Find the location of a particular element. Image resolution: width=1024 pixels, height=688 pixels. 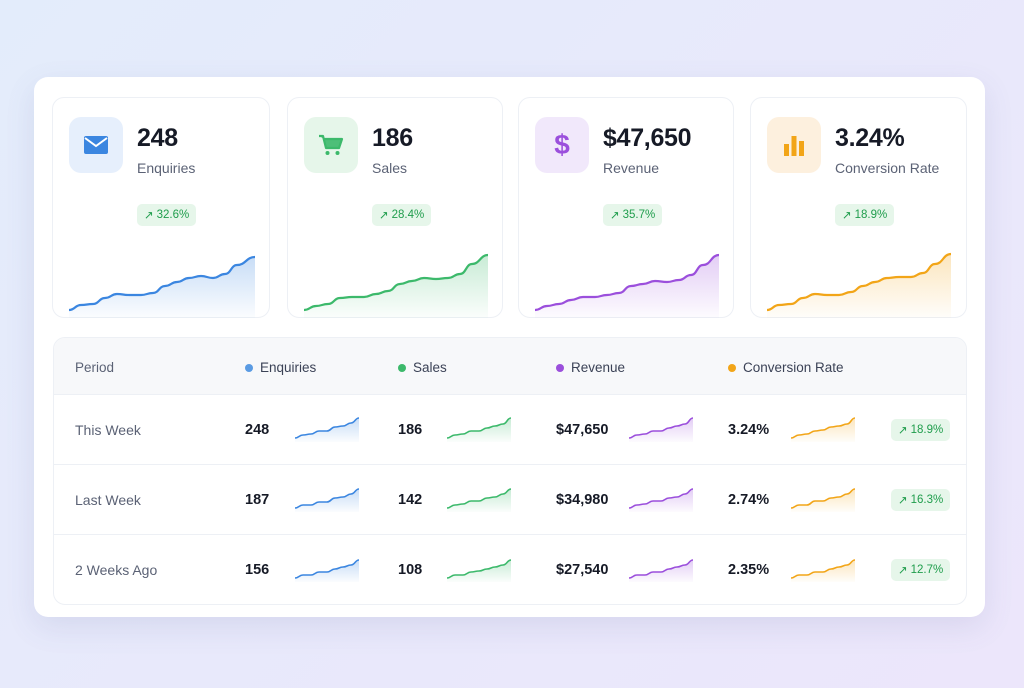

cell-conversion: 3.24% is located at coordinates (749, 430).